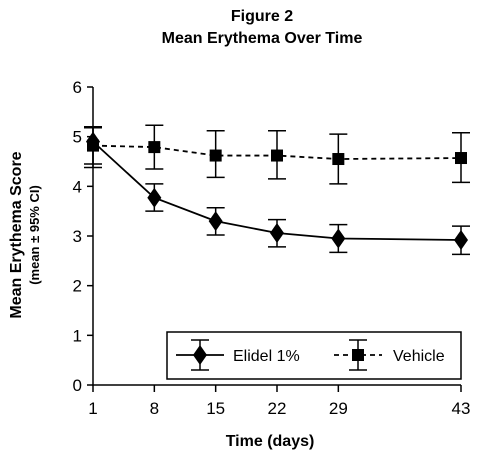  What do you see at coordinates (262, 16) in the screenshot?
I see `figure-title-line1: Figure 2` at bounding box center [262, 16].